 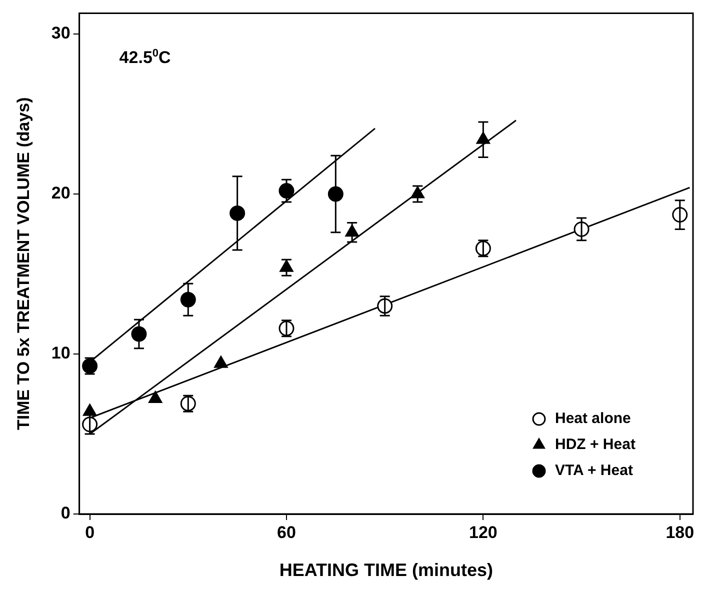 What do you see at coordinates (286, 532) in the screenshot?
I see `x-tick-label: 60` at bounding box center [286, 532].